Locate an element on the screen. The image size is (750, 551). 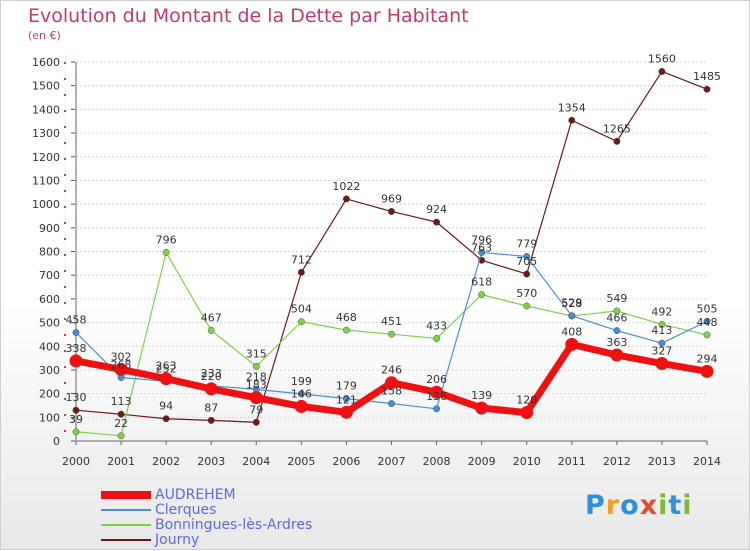
legend-swatch-bonningues is located at coordinates (126, 524).